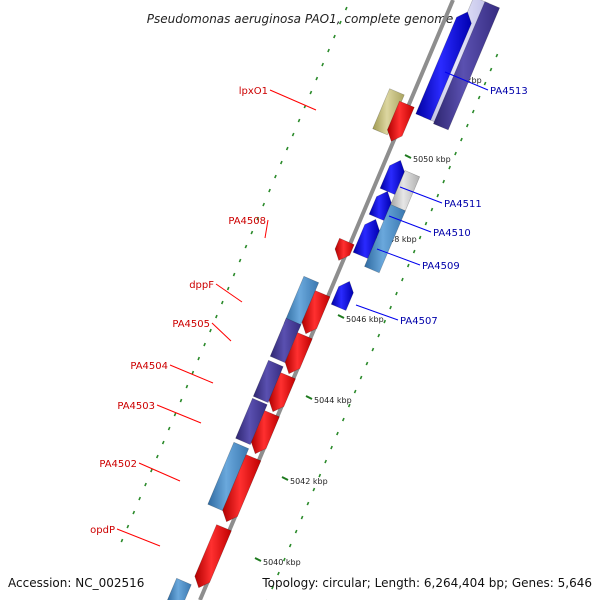 The width and height of the screenshot is (600, 600). I want to click on gene-pa4507, so click(342, 295).